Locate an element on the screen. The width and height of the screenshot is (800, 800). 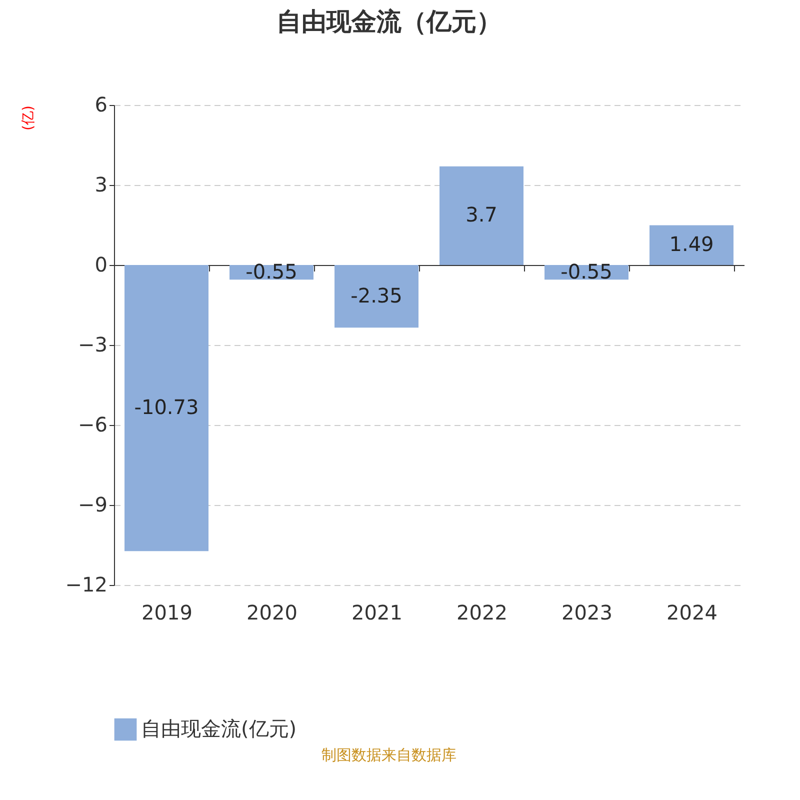
data-label: -2.35 is located at coordinates (376, 295).